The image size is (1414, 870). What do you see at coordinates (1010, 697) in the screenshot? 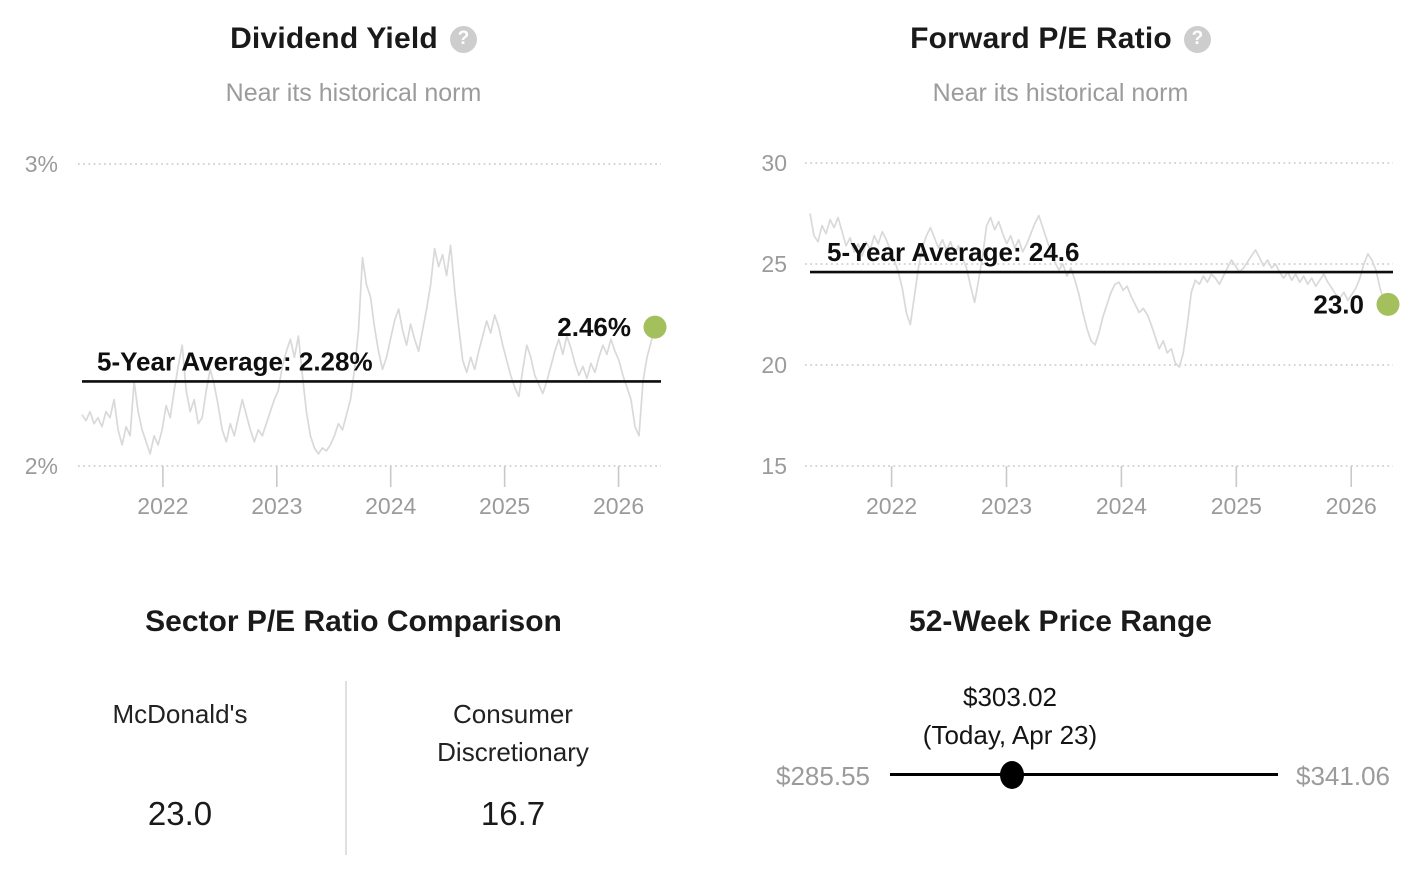
I see `current-price-label: $303.02` at bounding box center [1010, 697].